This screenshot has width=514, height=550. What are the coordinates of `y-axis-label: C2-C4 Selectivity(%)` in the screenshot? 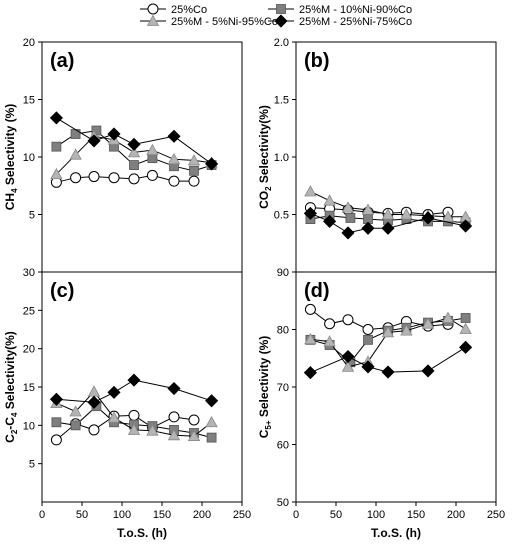 It's located at (11, 387).